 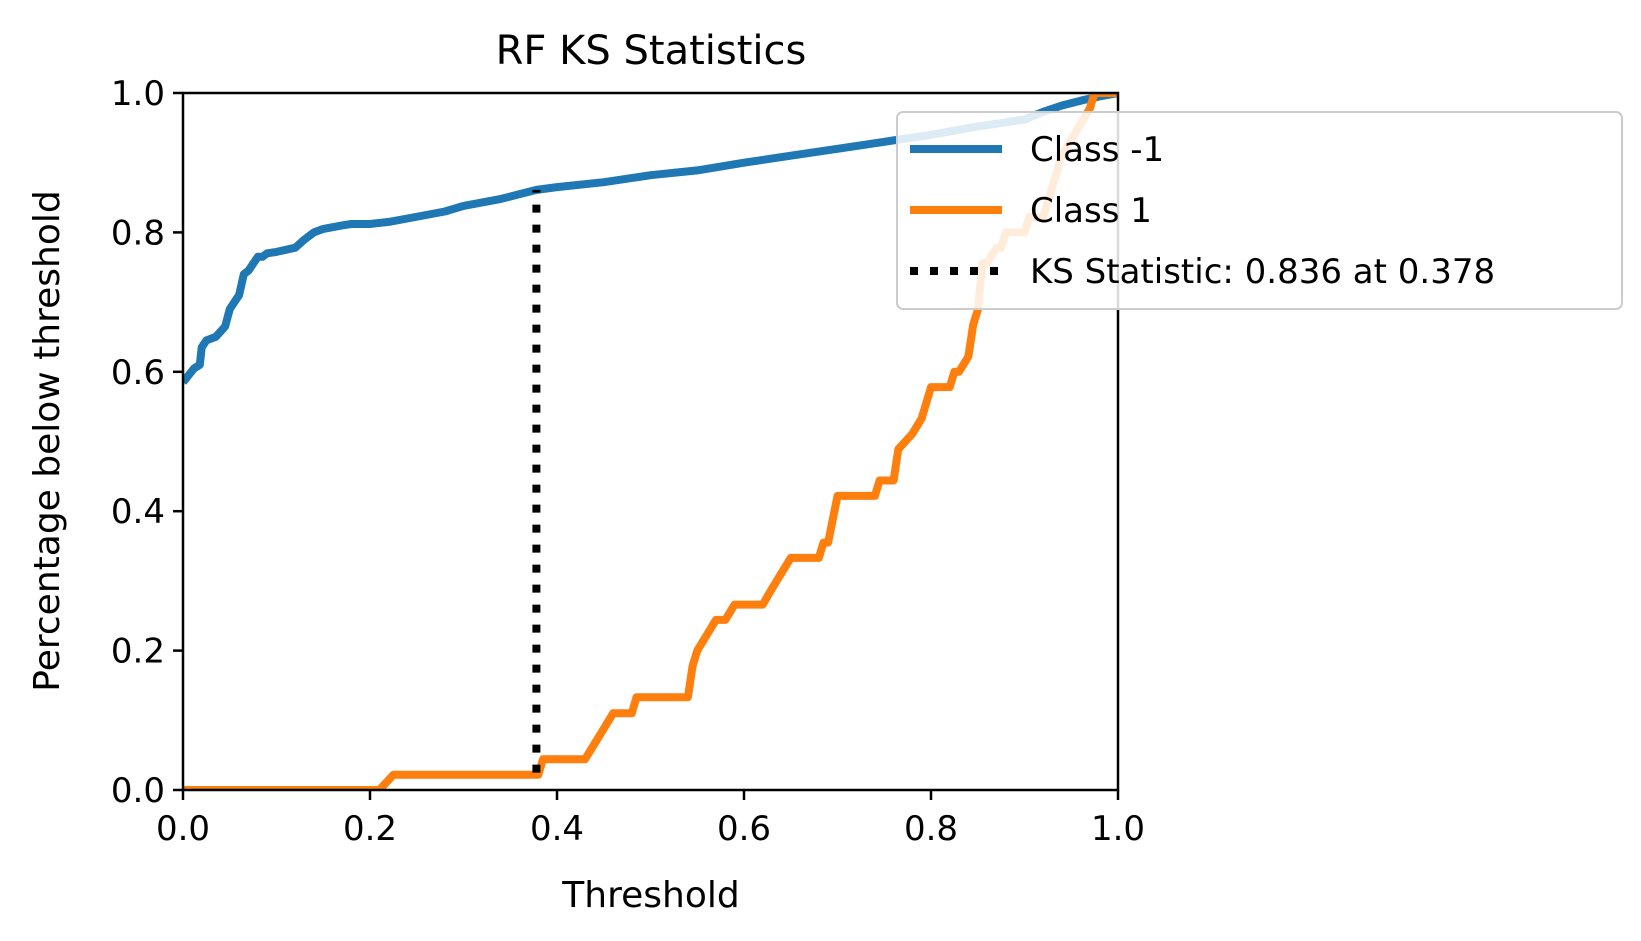 What do you see at coordinates (138, 652) in the screenshot?
I see `y-tick-label: 0.2` at bounding box center [138, 652].